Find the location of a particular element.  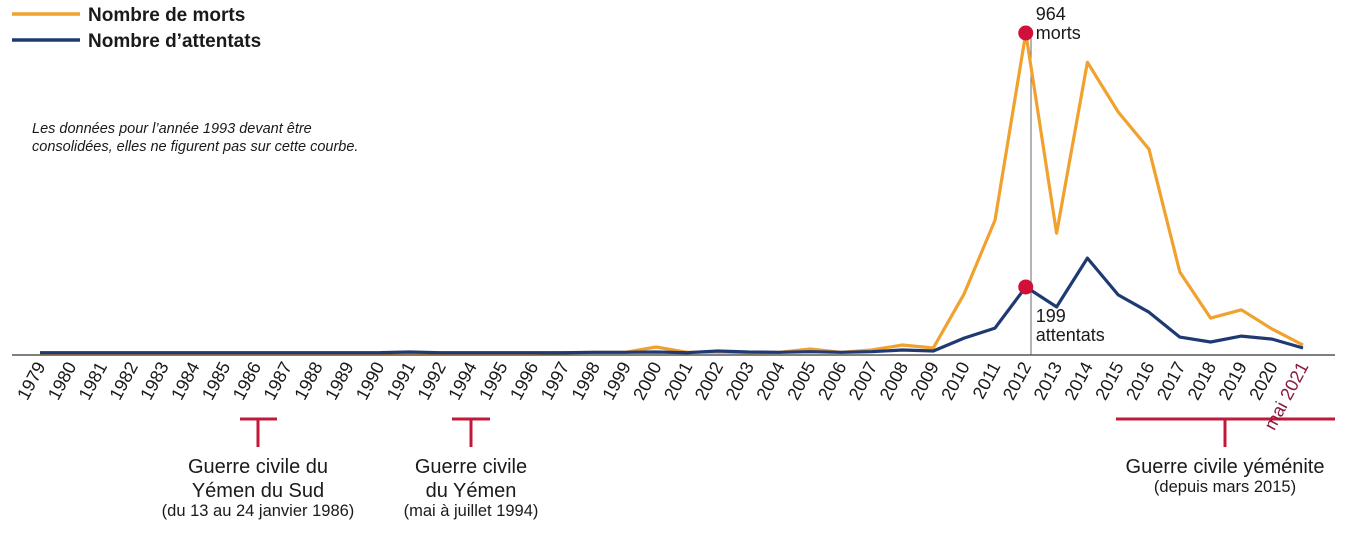

x-tick-label: 1997 is located at coordinates (555, 380).